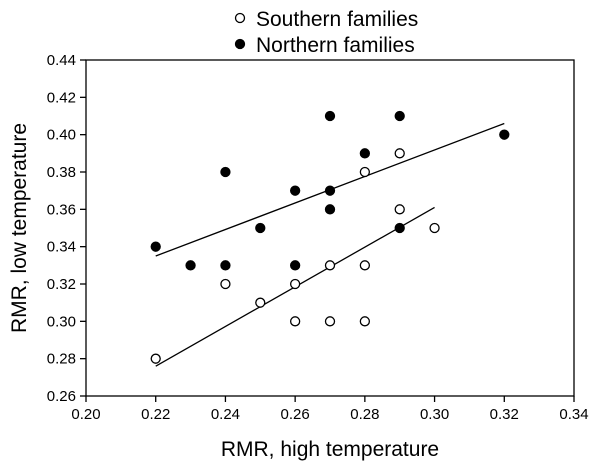  I want to click on x-axis-title: RMR, high temperature, so click(330, 449).